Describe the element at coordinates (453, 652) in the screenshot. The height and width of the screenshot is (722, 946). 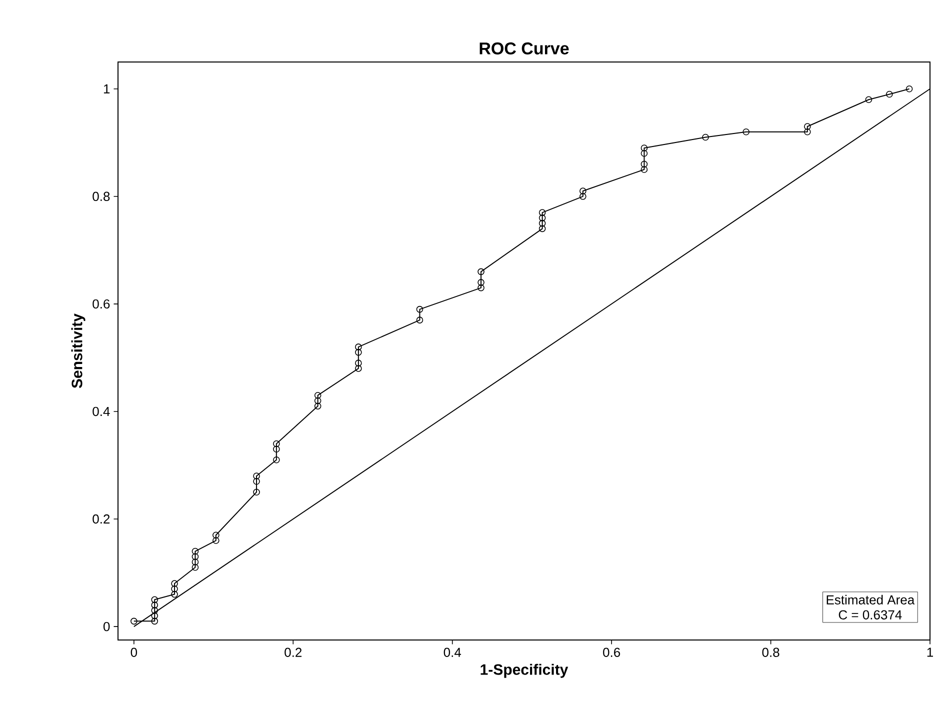
I see `x-tick-label: 0.4` at that location.